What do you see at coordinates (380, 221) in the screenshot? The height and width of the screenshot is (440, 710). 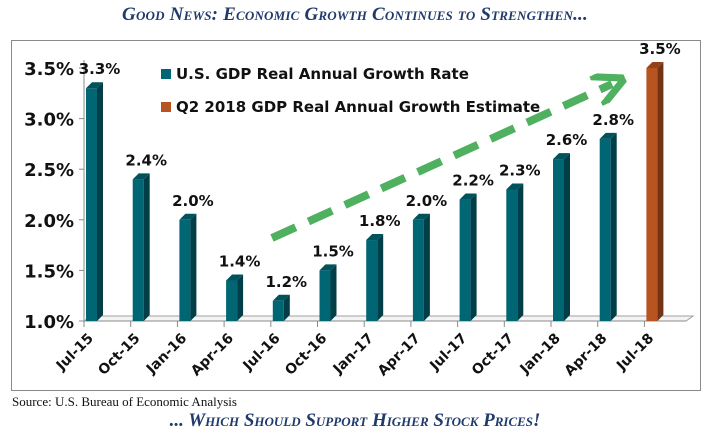 I see `data-label: 1.8%` at bounding box center [380, 221].